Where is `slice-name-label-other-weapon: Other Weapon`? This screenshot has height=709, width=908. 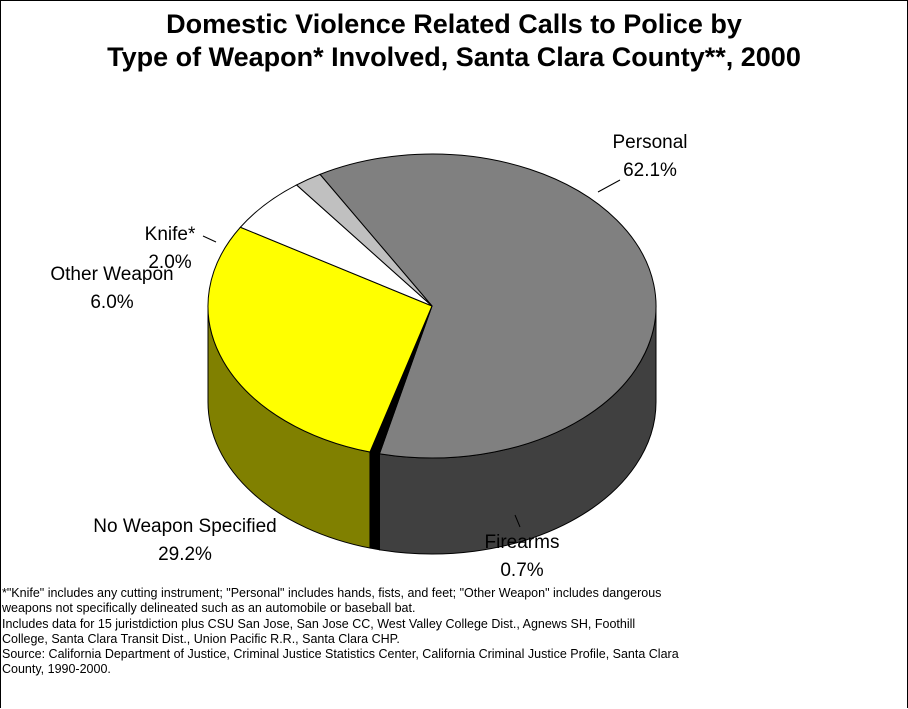
slice-name-label-other-weapon: Other Weapon is located at coordinates (111, 274).